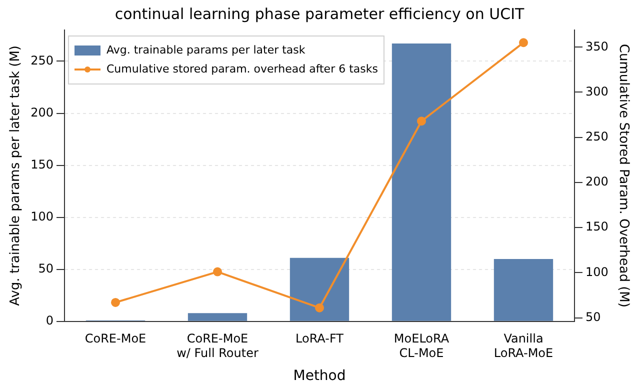 The height and width of the screenshot is (391, 639). What do you see at coordinates (42, 112) in the screenshot?
I see `y-tick-label: 200` at bounding box center [42, 112].